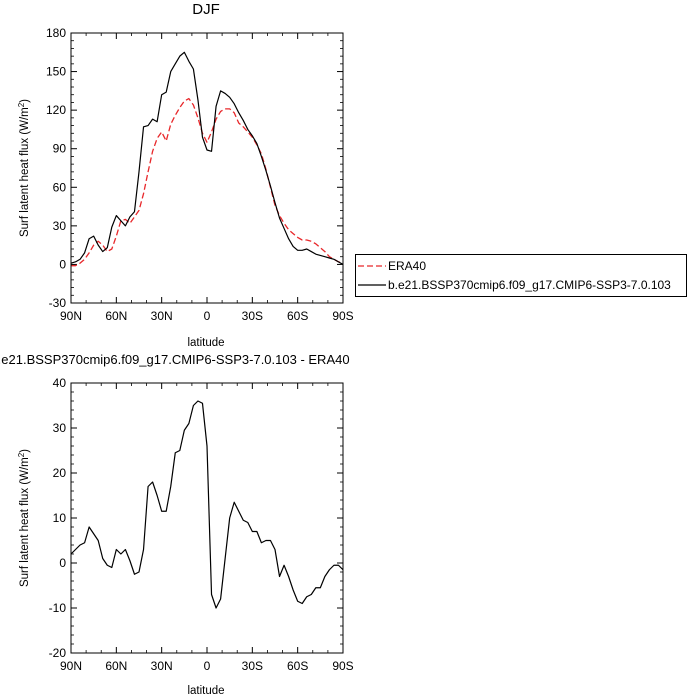  I want to click on bottom-x-tick-label: 60N, so click(116, 666).